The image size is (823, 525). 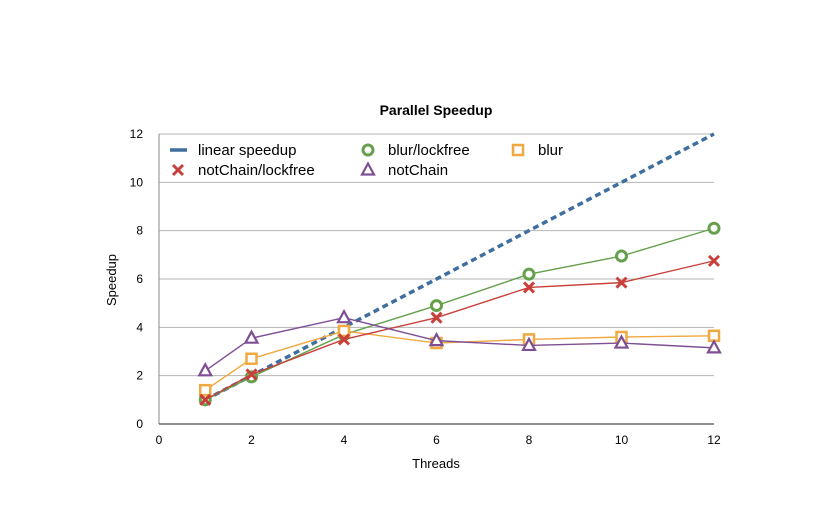 What do you see at coordinates (139, 279) in the screenshot?
I see `y-tick-label: 6` at bounding box center [139, 279].